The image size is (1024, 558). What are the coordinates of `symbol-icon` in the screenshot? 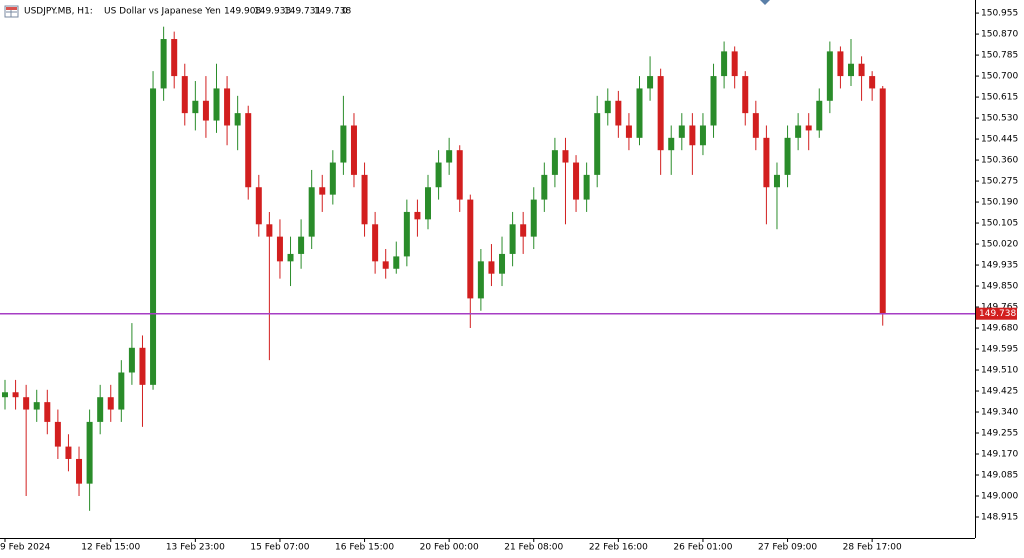 It's located at (11, 11).